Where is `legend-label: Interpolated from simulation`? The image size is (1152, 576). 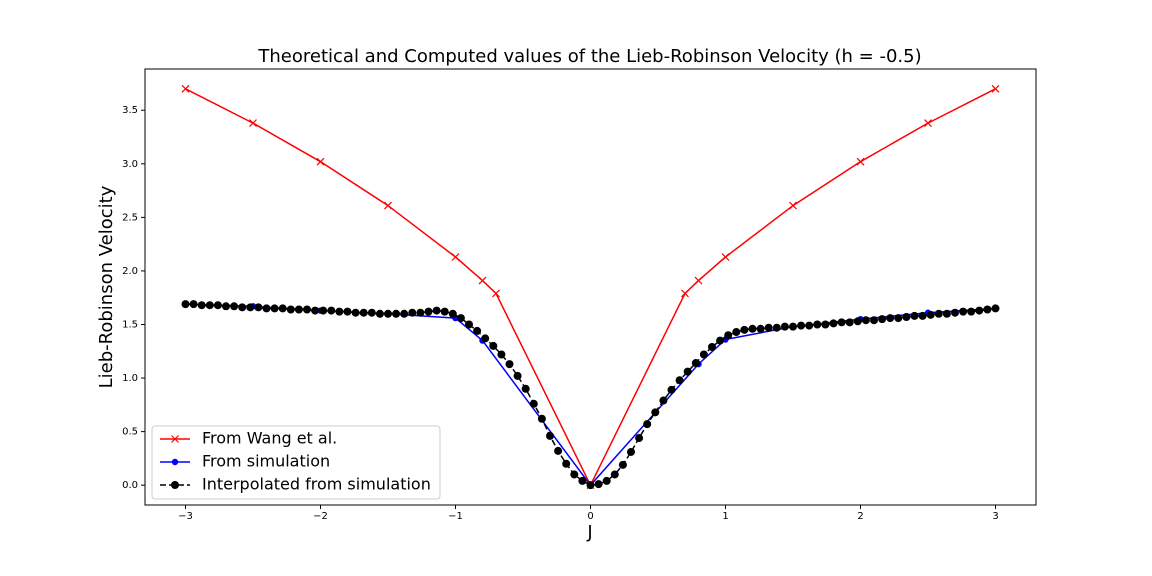
legend-label: Interpolated from simulation is located at coordinates (316, 484).